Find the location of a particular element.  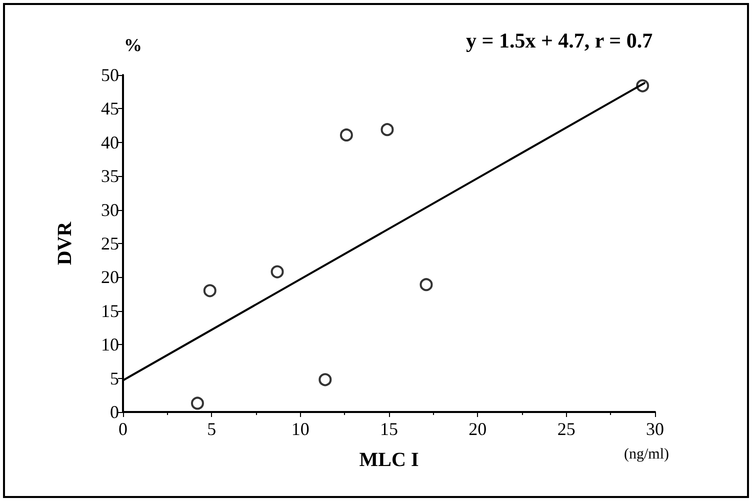

x-axis-title: MLC I is located at coordinates (389, 460).